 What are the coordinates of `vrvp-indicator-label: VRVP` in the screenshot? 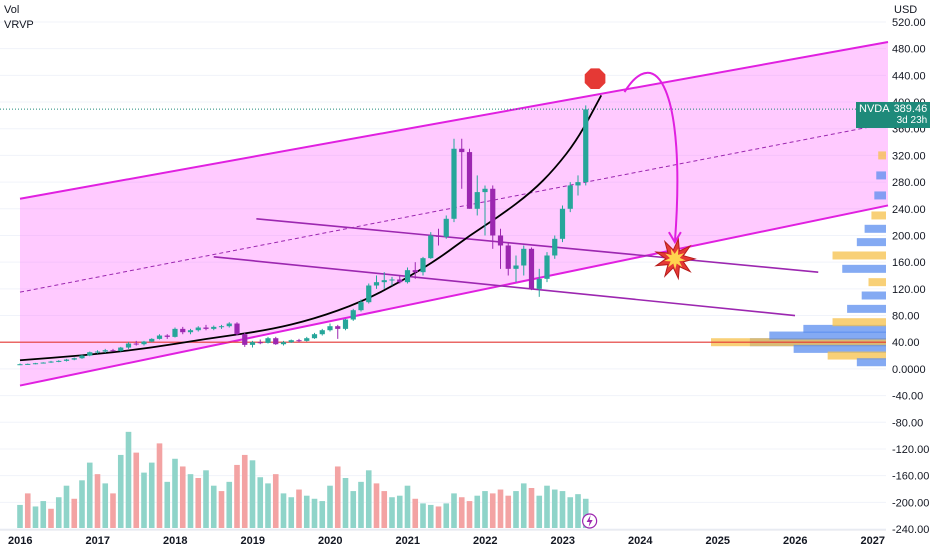 It's located at (19, 25).